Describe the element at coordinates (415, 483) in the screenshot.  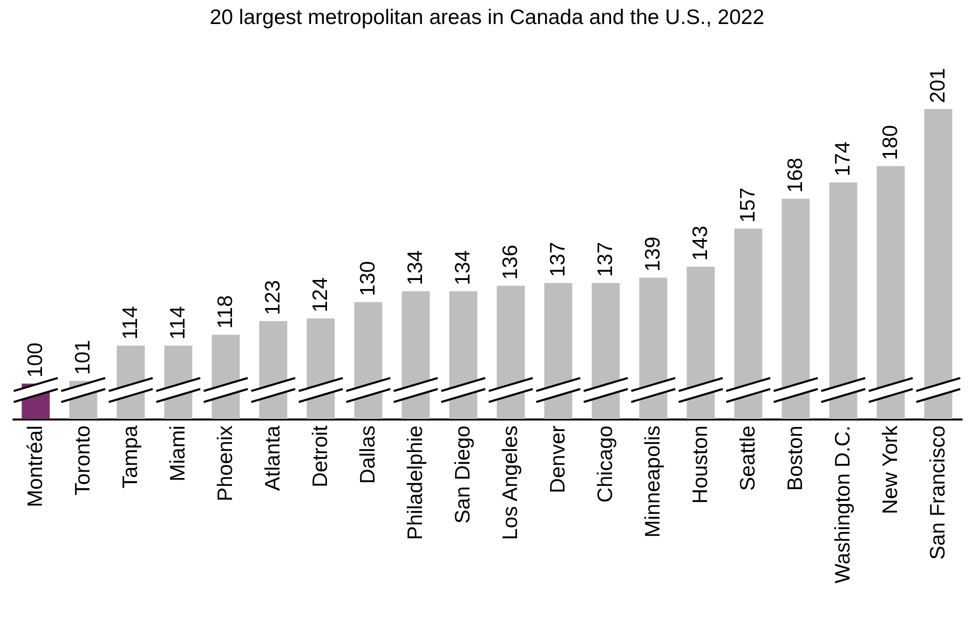
I see `x-tick-label: Philadelphie` at that location.